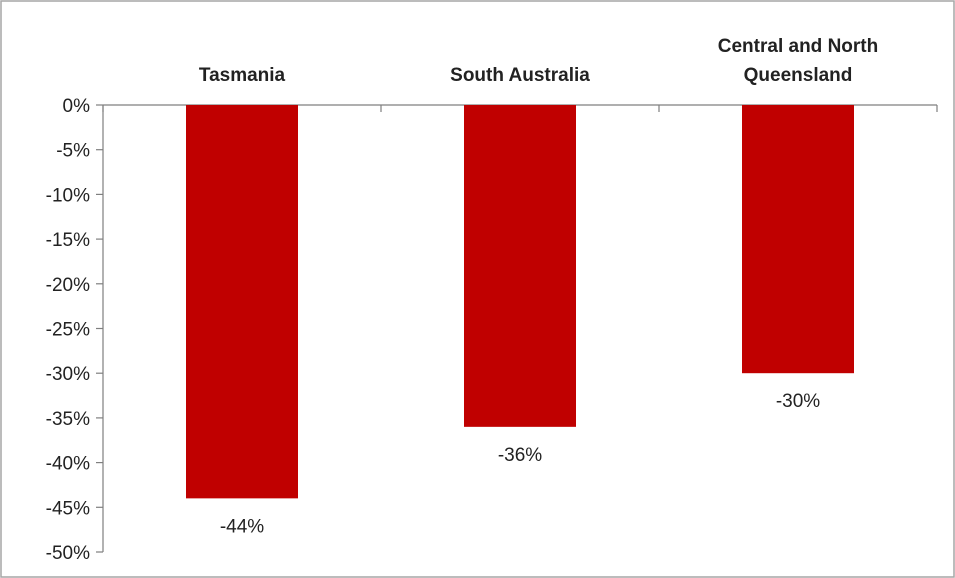 The image size is (955, 578). What do you see at coordinates (798, 401) in the screenshot?
I see `data-label: -30%` at bounding box center [798, 401].